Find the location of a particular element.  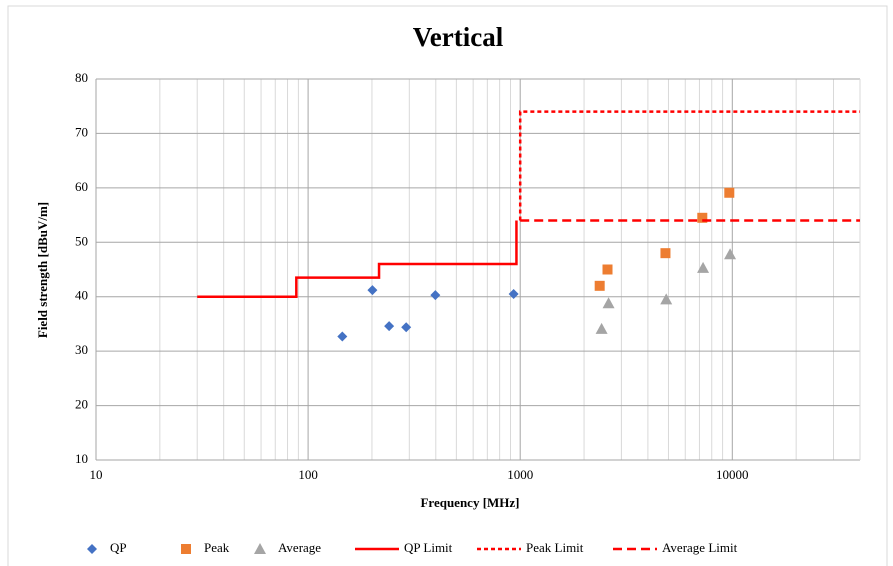

y-tick-label: 40 is located at coordinates (81, 295).